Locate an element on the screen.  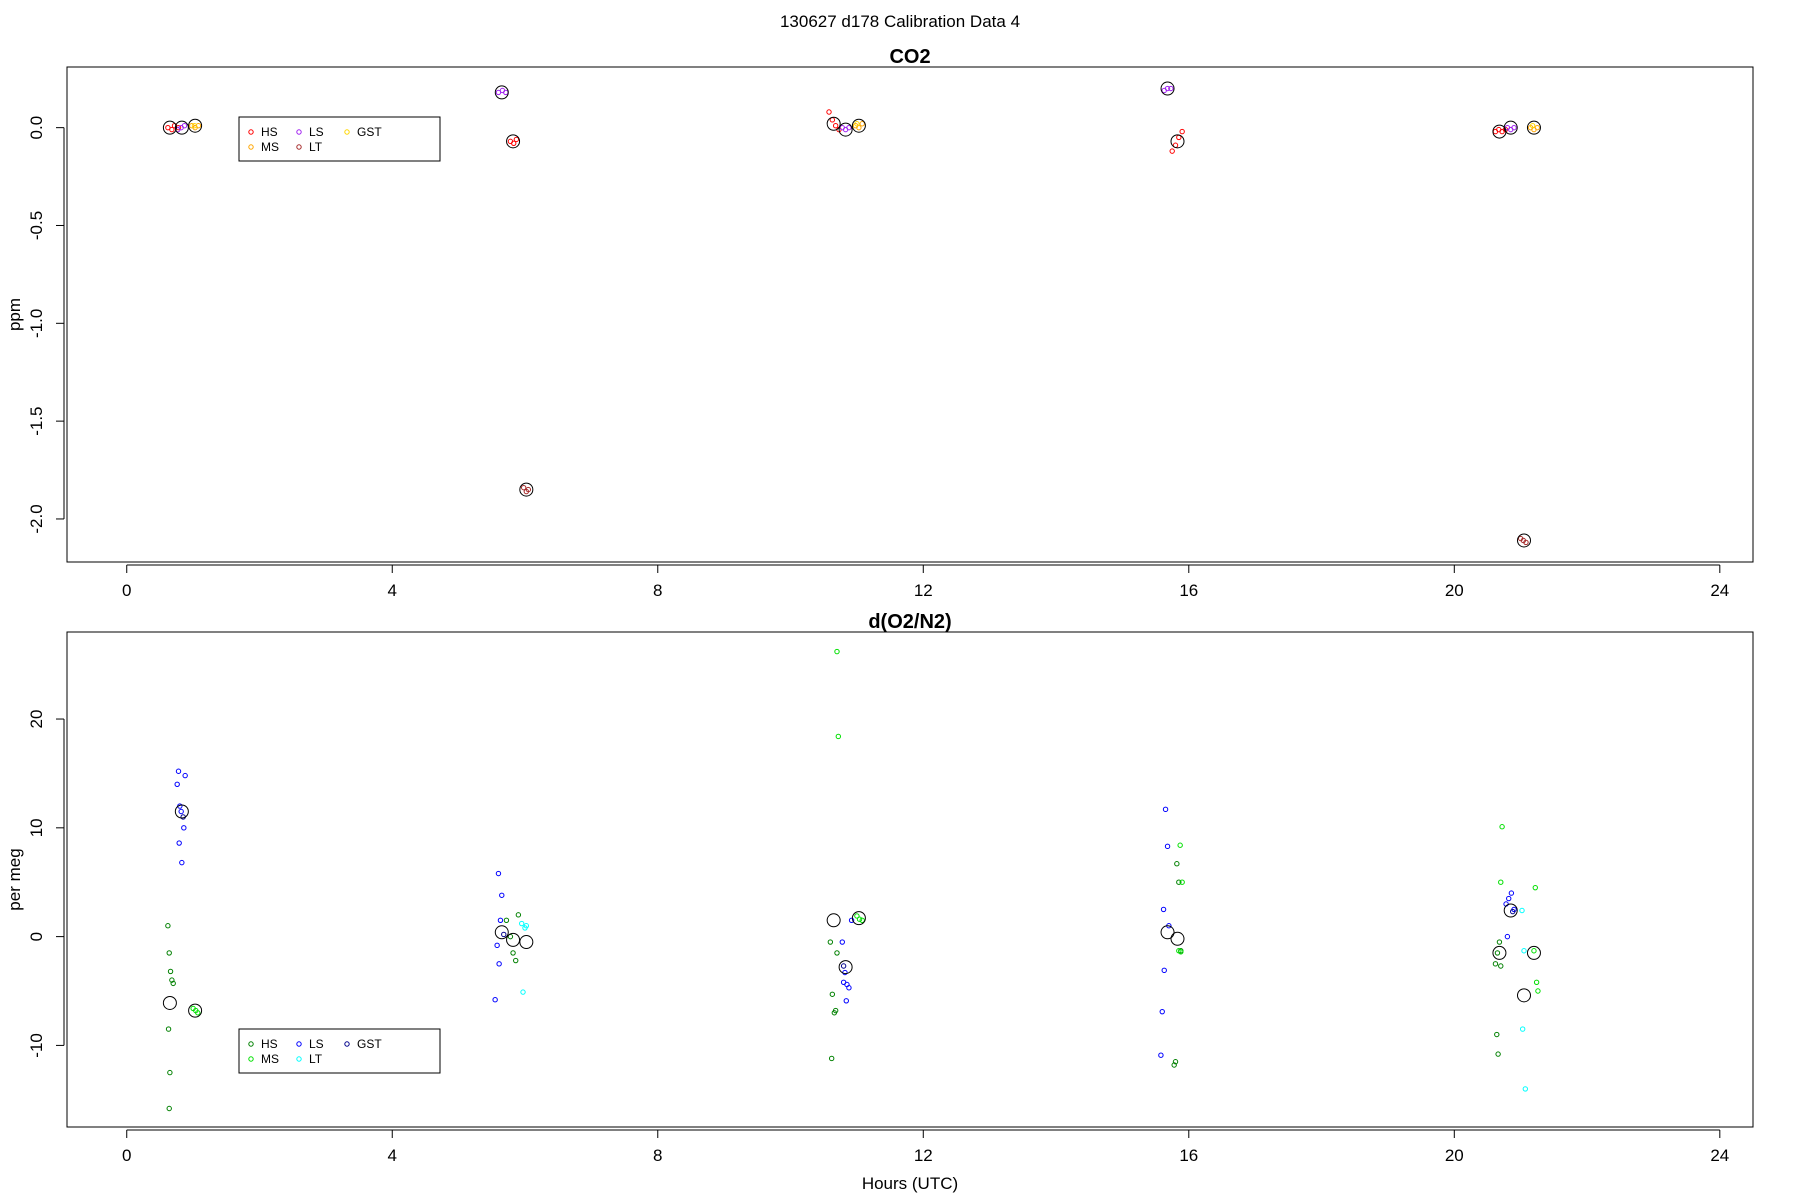
o2n2-mean-markers is located at coordinates (851, 911).